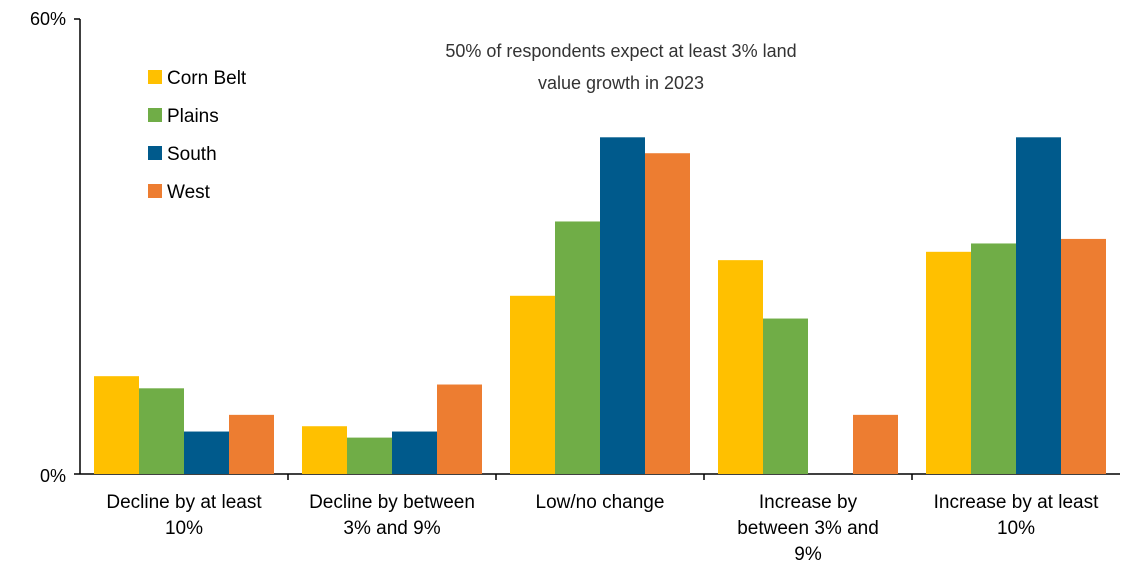 Image resolution: width=1128 pixels, height=571 pixels. I want to click on category-label-4-line-0: Increase by at least, so click(1016, 502).